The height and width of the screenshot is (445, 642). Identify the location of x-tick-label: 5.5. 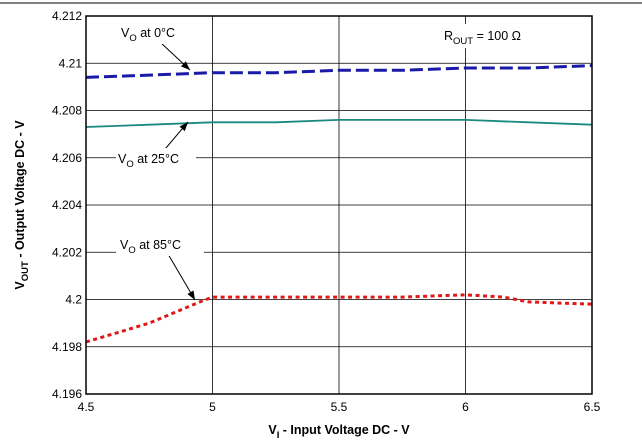
(339, 407).